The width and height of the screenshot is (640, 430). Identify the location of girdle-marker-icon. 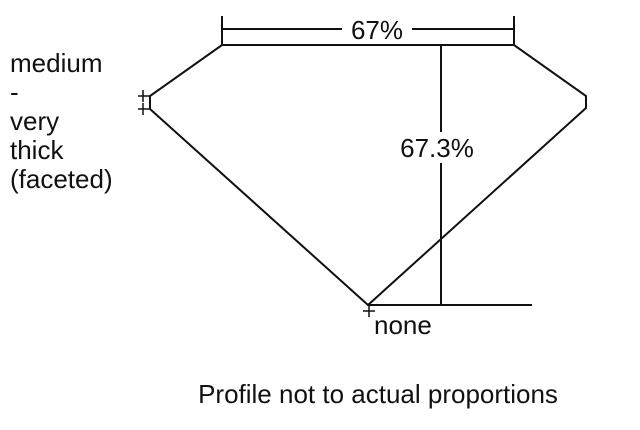
(144, 102).